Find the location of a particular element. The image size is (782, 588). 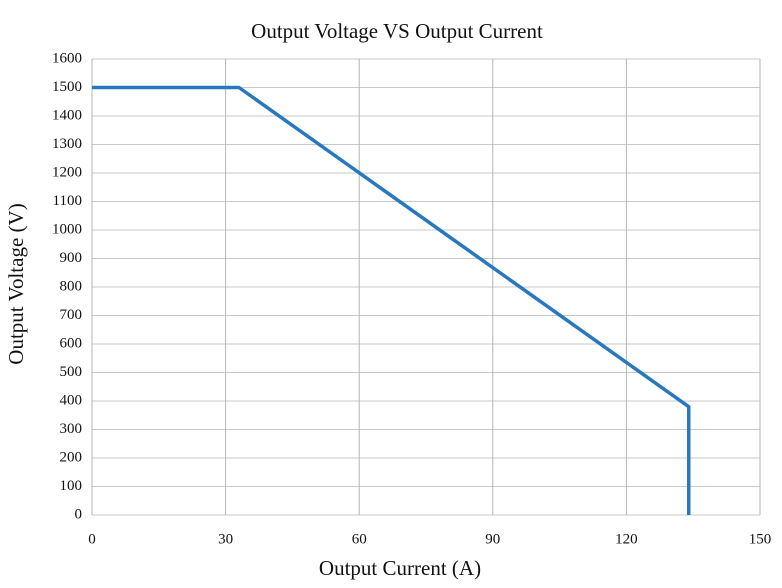

y-tick-label: 1600 is located at coordinates (67, 58).